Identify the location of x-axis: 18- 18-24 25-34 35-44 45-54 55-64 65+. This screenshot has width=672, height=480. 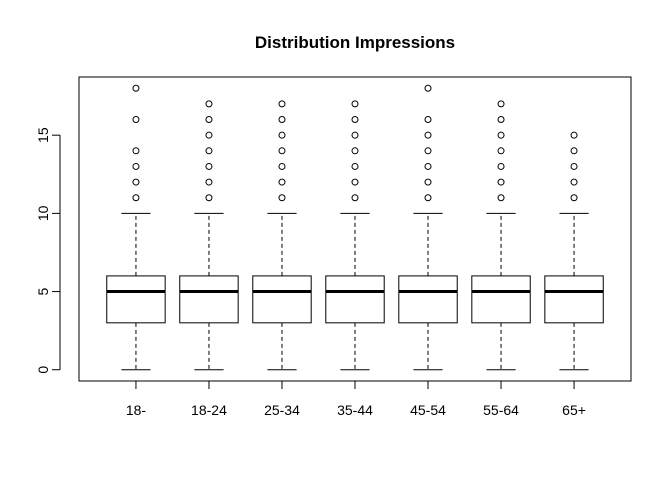
(356, 399).